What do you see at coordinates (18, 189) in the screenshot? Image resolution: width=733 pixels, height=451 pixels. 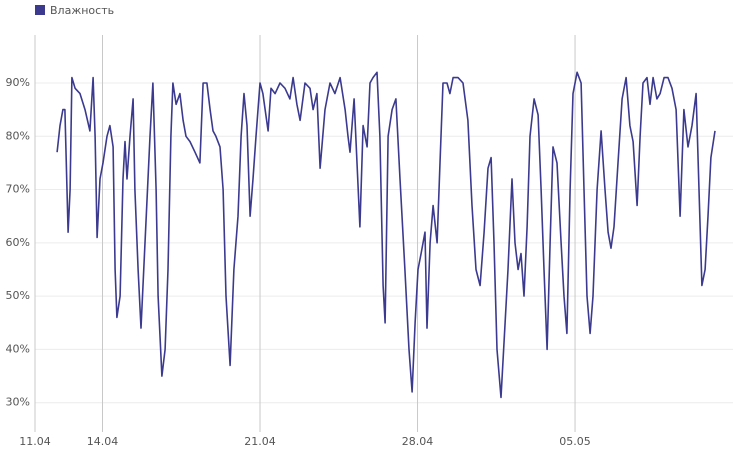 I see `y-tick-label: 70%` at bounding box center [18, 189].